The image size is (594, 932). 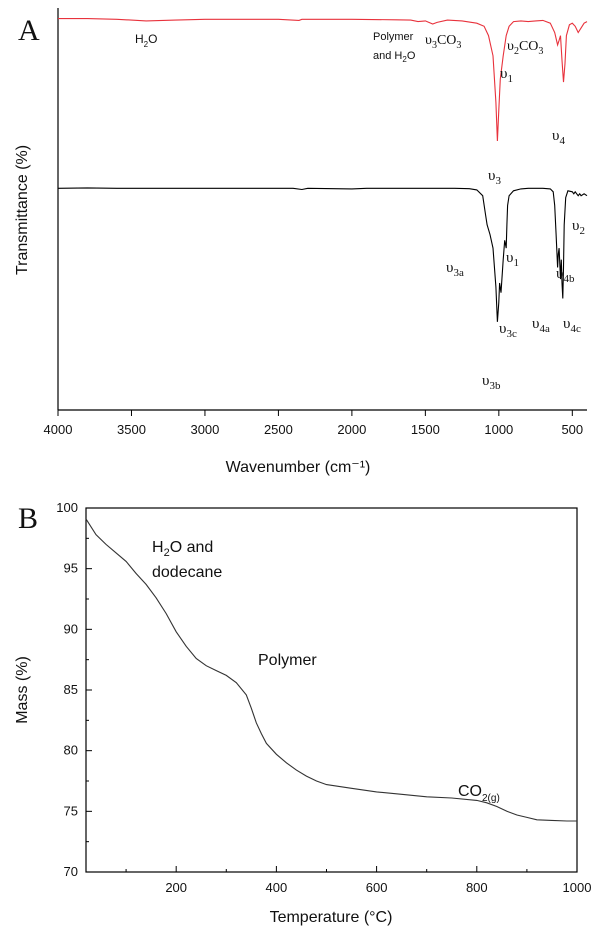 What do you see at coordinates (511, 334) in the screenshot?
I see `annotation-v3c-sub: 3c` at bounding box center [511, 334].